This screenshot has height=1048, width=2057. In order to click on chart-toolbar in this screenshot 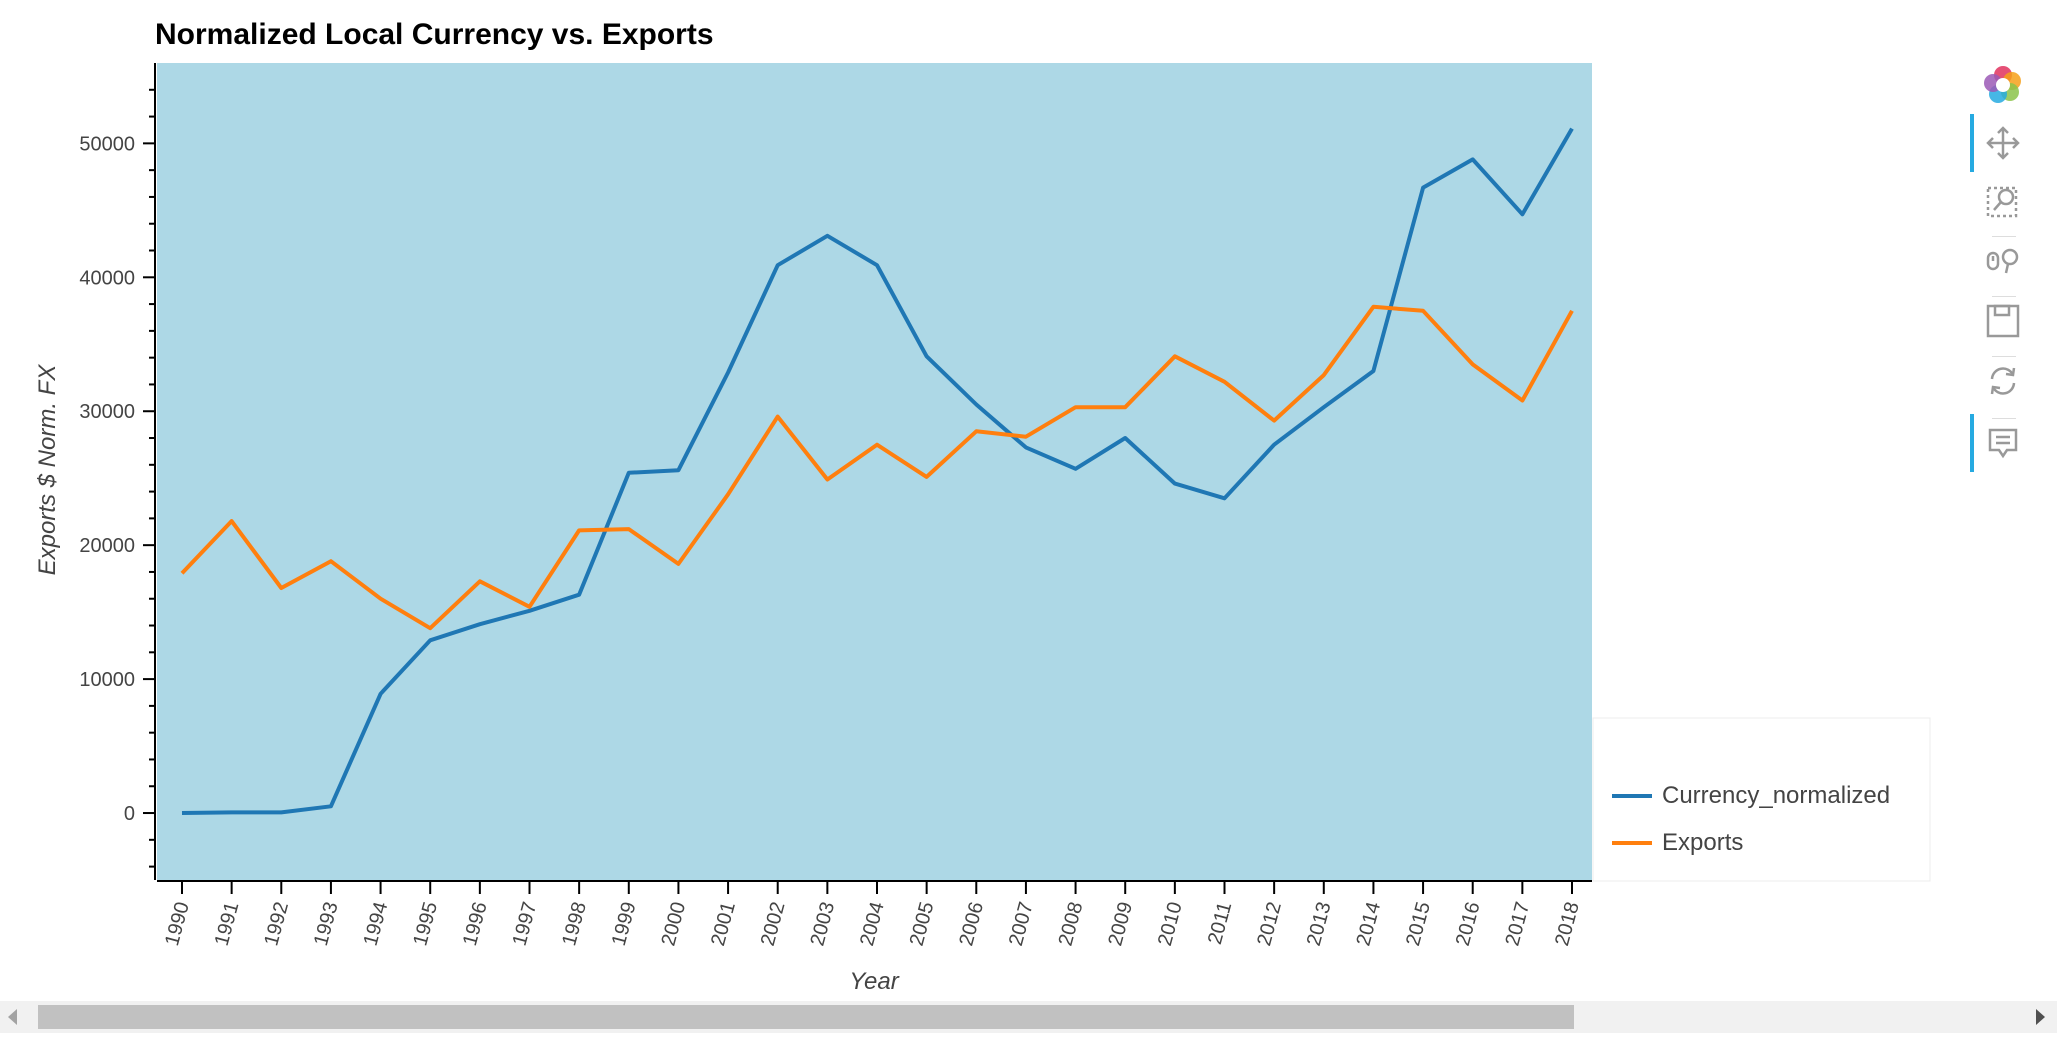, I will do `click(2003, 276)`.